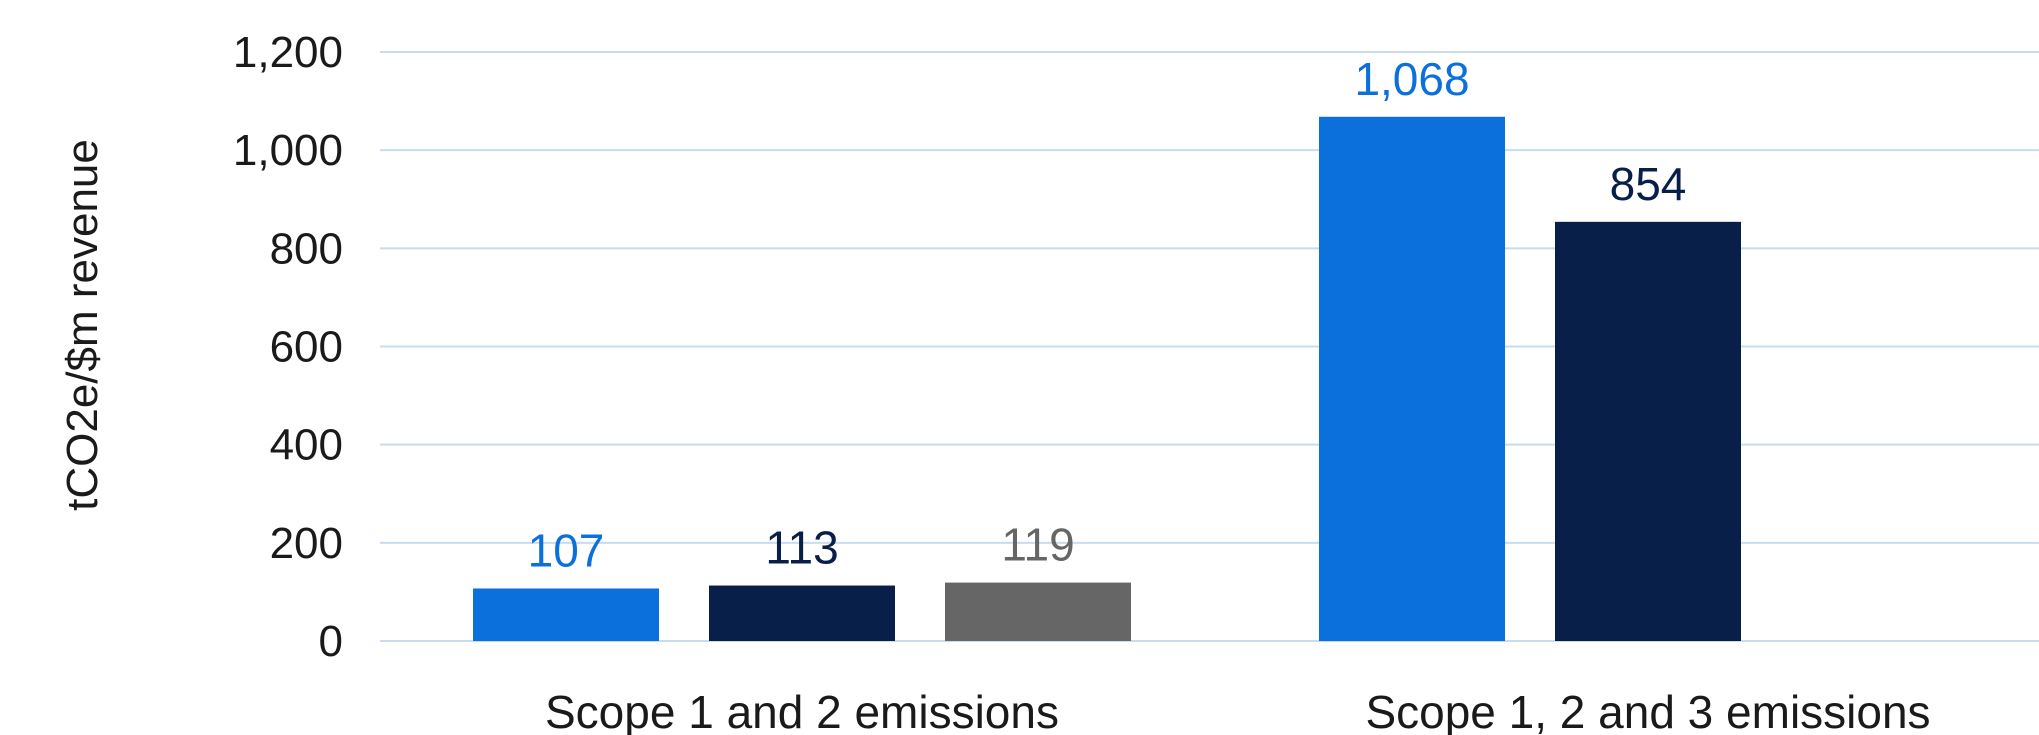 The height and width of the screenshot is (735, 2039). I want to click on y-tick-label: 0, so click(331, 641).